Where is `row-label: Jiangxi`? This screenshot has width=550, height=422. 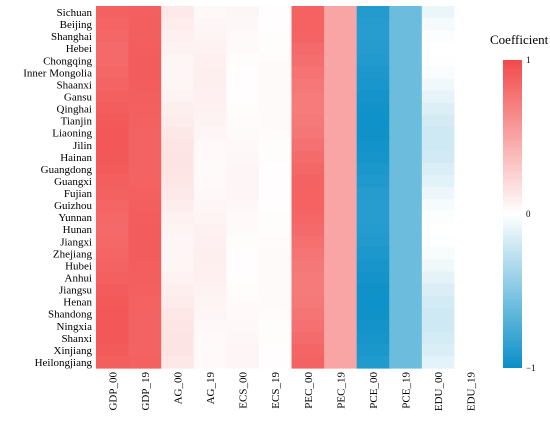 row-label: Jiangxi is located at coordinates (76, 242).